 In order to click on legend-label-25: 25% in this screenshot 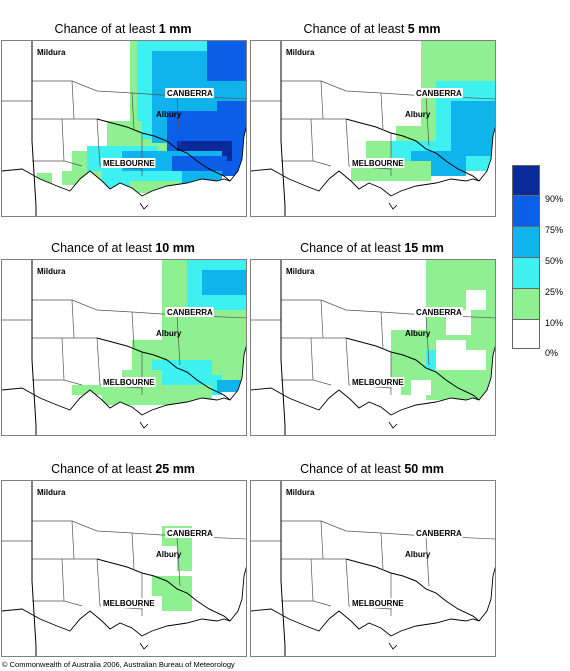, I will do `click(554, 292)`.